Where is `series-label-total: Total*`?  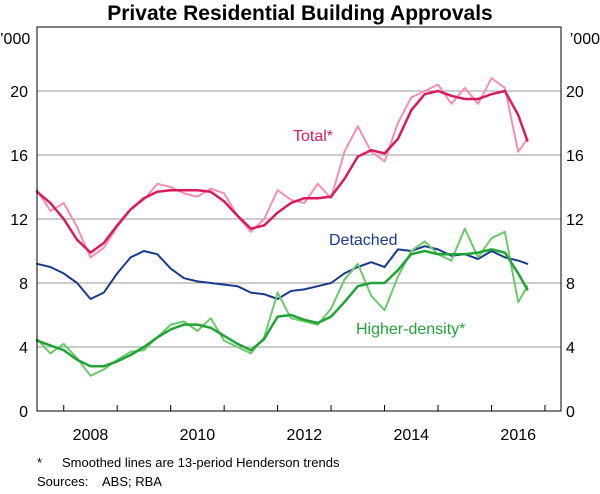 series-label-total: Total* is located at coordinates (313, 136).